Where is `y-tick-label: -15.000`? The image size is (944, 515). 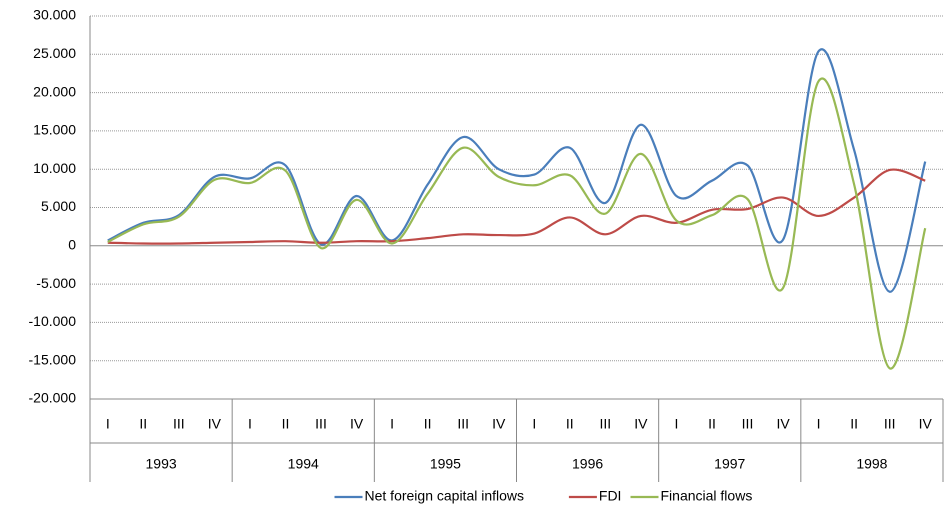 y-tick-label: -15.000 is located at coordinates (53, 359).